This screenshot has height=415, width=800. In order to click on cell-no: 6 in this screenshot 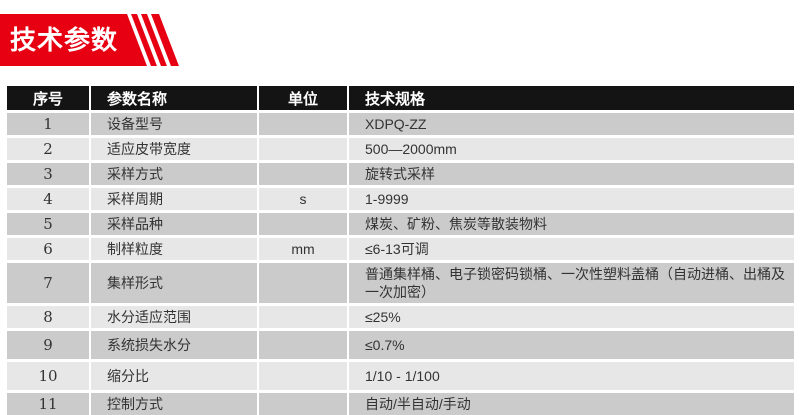, I will do `click(48, 249)`.